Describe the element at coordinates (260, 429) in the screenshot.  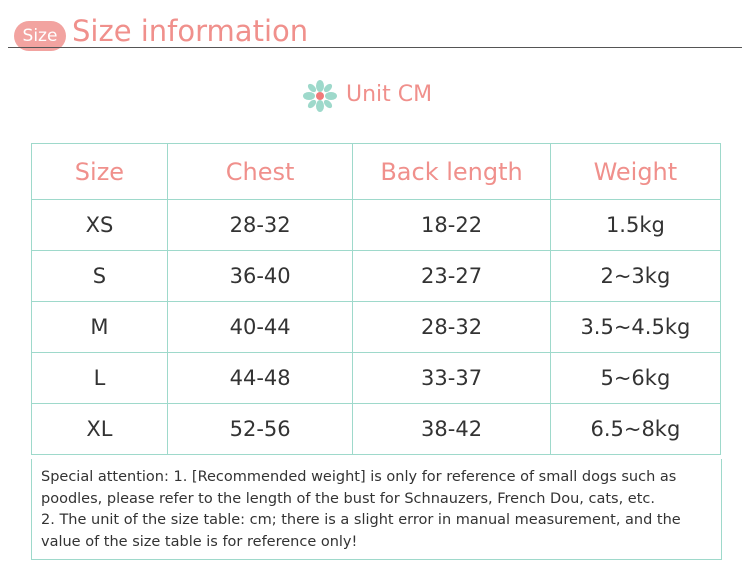
I see `table-cell: 52-56` at that location.